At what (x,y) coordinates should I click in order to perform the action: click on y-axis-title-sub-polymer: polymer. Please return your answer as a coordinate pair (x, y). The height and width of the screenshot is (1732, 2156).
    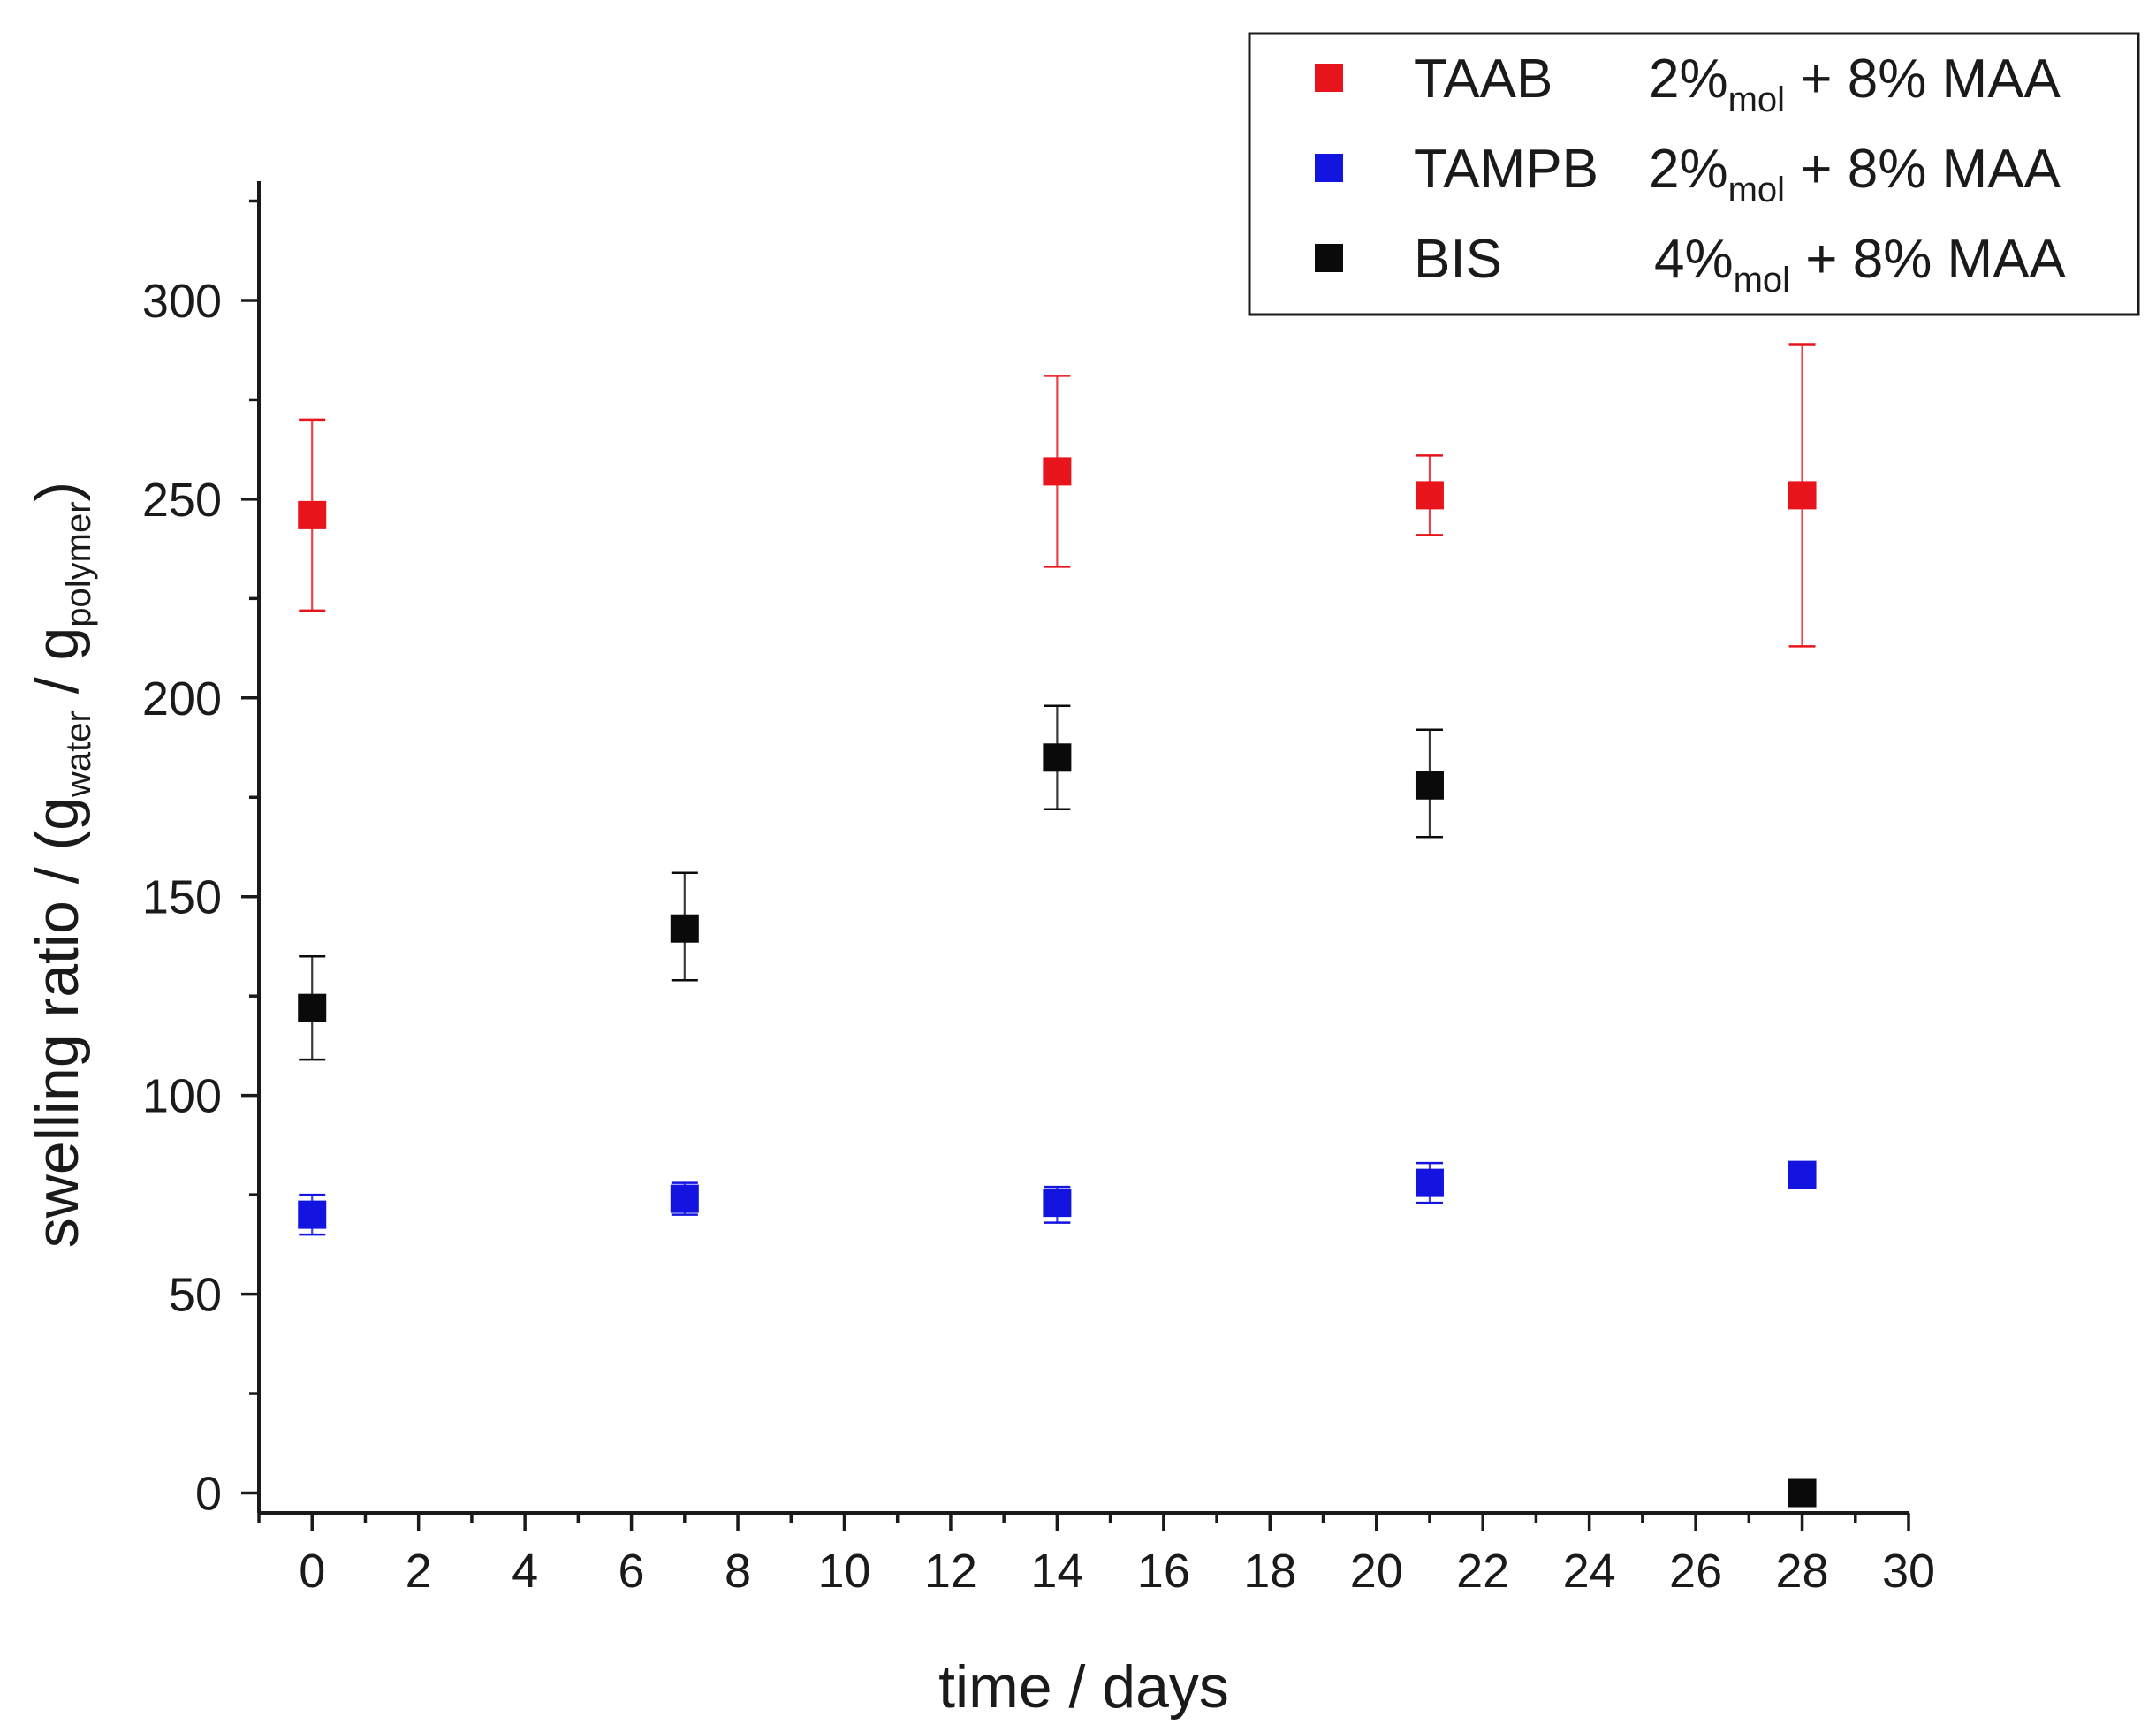
    Looking at the image, I should click on (78, 564).